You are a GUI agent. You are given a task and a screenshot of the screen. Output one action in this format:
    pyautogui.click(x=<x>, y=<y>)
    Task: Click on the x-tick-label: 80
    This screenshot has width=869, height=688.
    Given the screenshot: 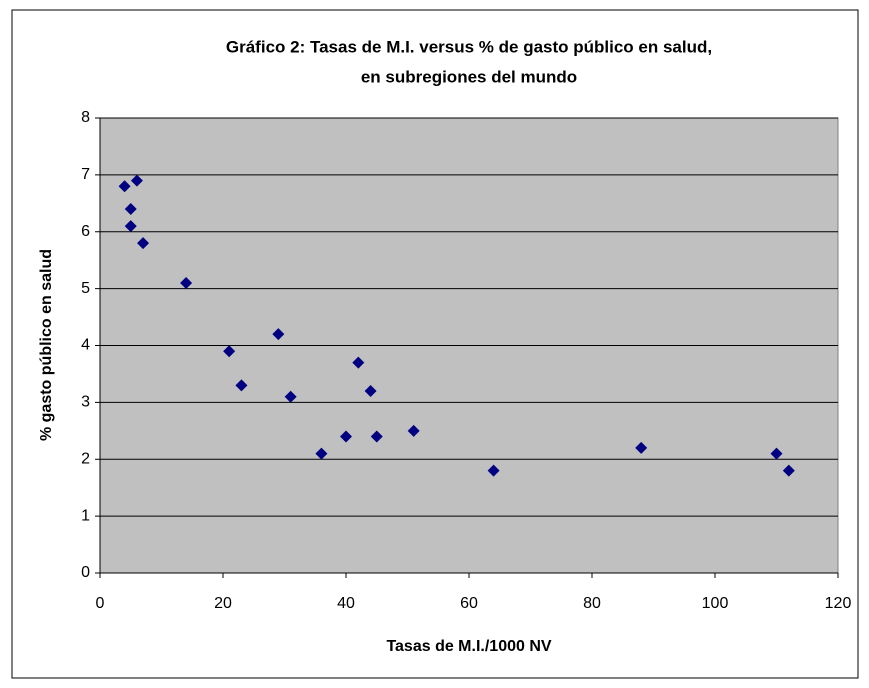 What is the action you would take?
    pyautogui.click(x=592, y=603)
    